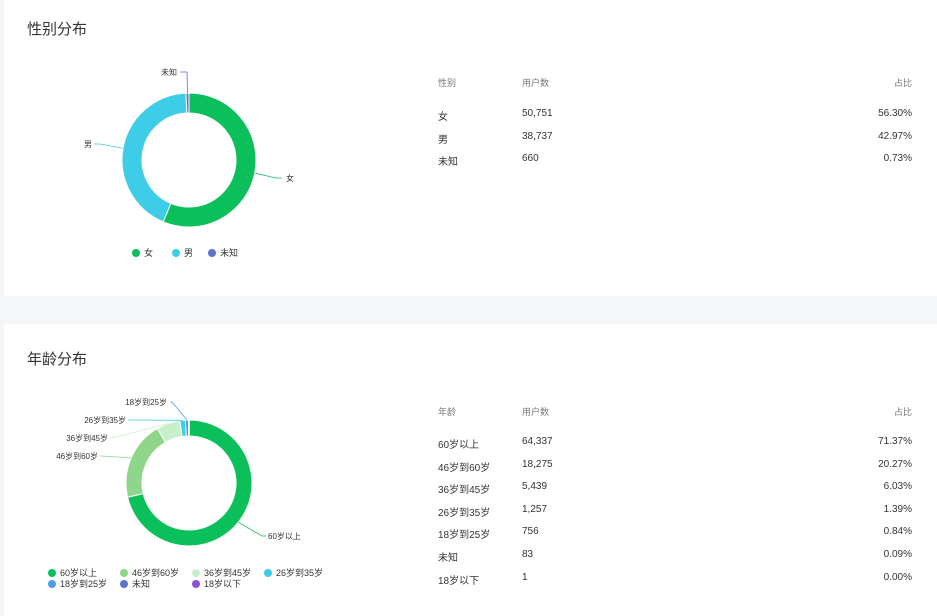 This screenshot has width=937, height=616. Describe the element at coordinates (464, 513) in the screenshot. I see `row-label: 26岁到35岁` at that location.